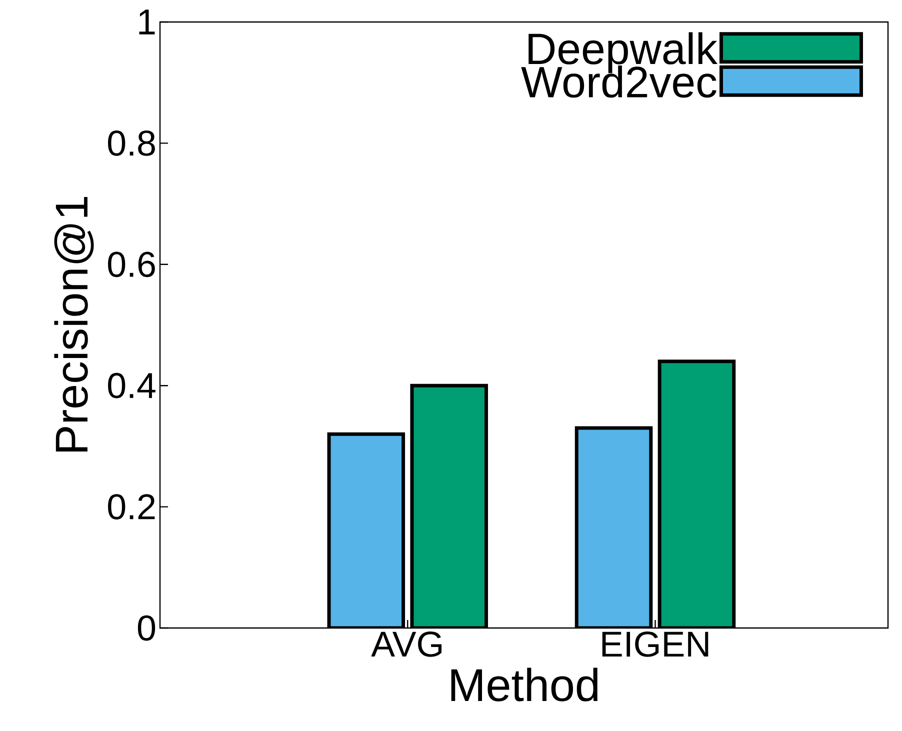 The image size is (902, 731). What do you see at coordinates (147, 628) in the screenshot?
I see `y-tick-label: 0` at bounding box center [147, 628].